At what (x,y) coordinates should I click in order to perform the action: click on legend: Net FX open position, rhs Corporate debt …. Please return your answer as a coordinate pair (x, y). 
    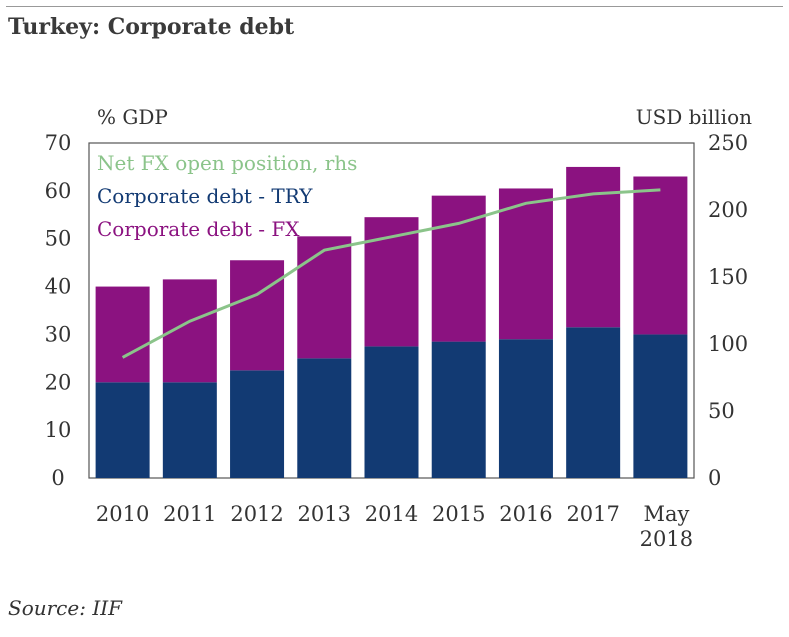
    Looking at the image, I should click on (227, 196).